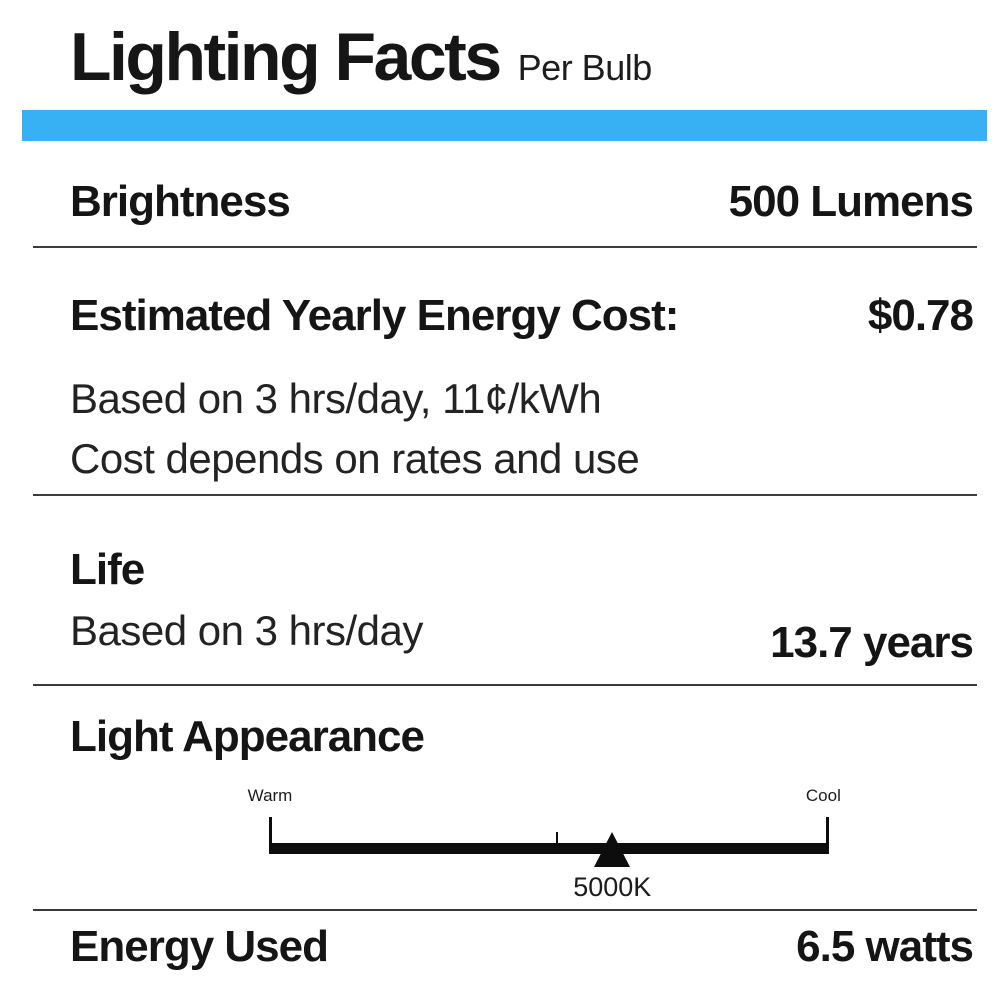 The width and height of the screenshot is (1000, 1000). Describe the element at coordinates (612, 849) in the screenshot. I see `kelvin-marker-icon` at that location.